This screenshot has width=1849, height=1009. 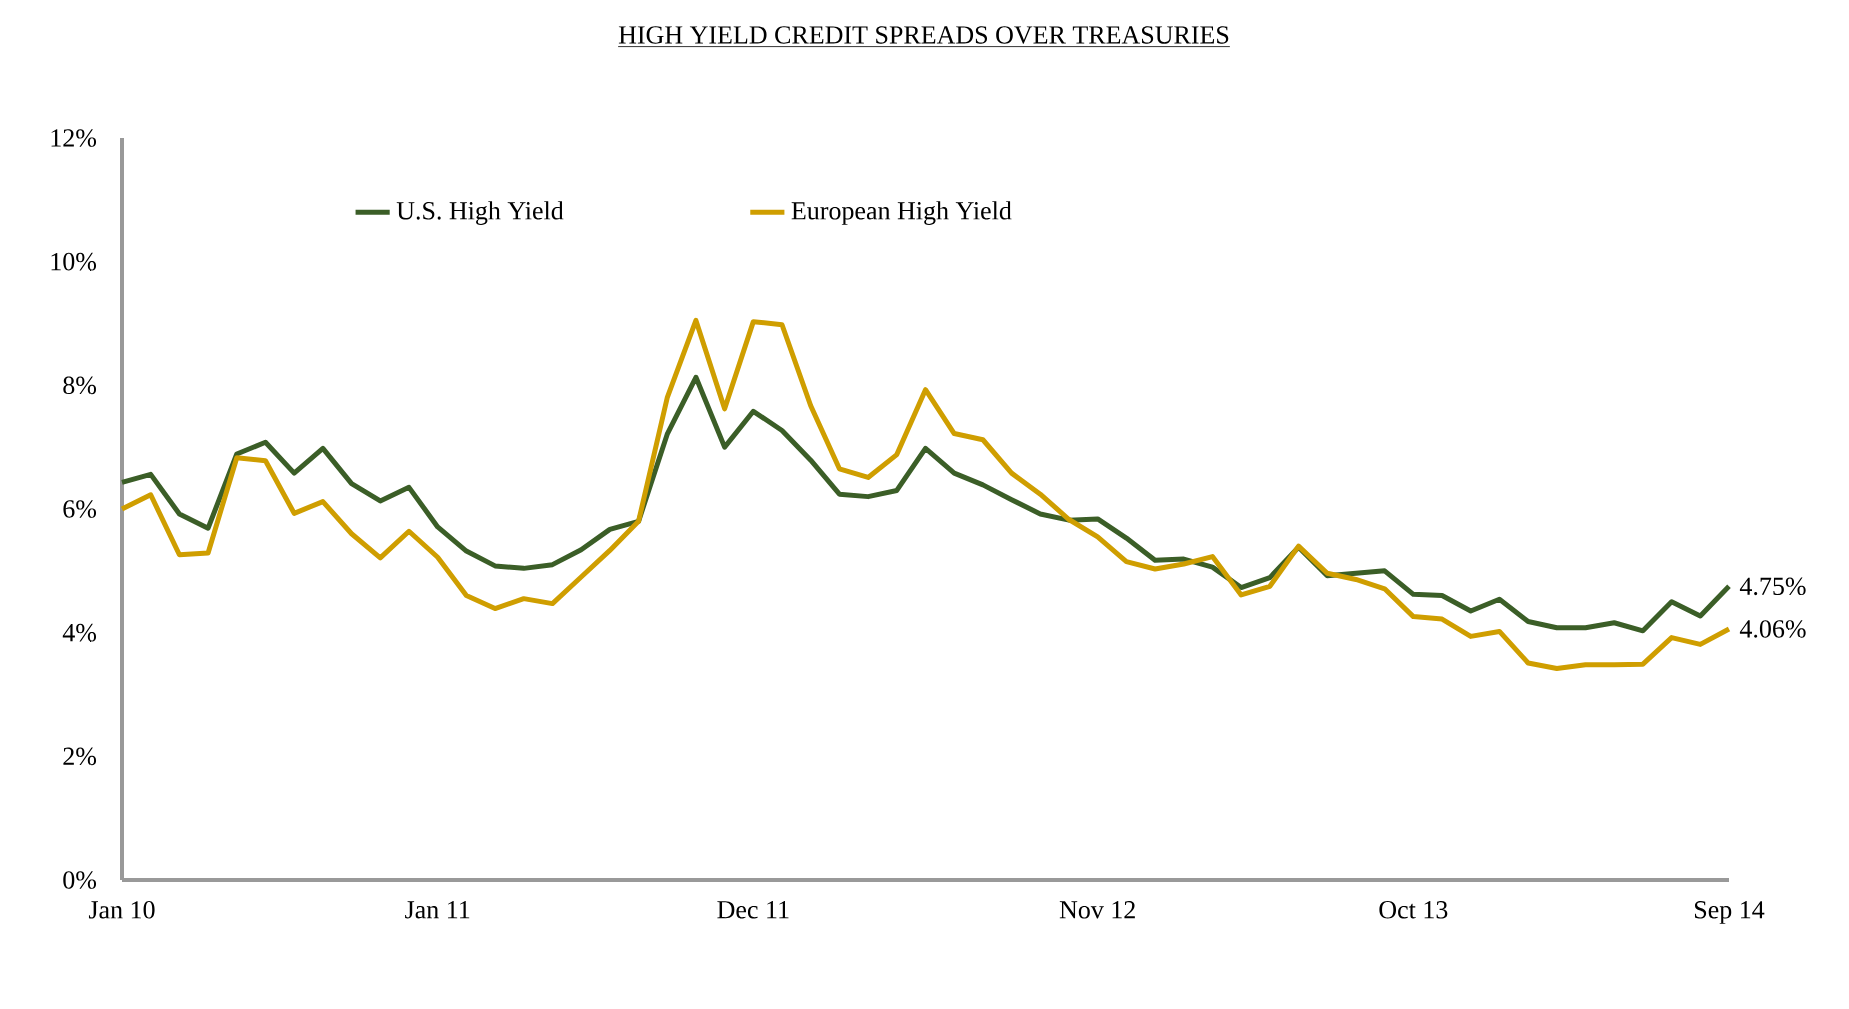 What do you see at coordinates (1772, 629) in the screenshot?
I see `data-label: 4.06%` at bounding box center [1772, 629].